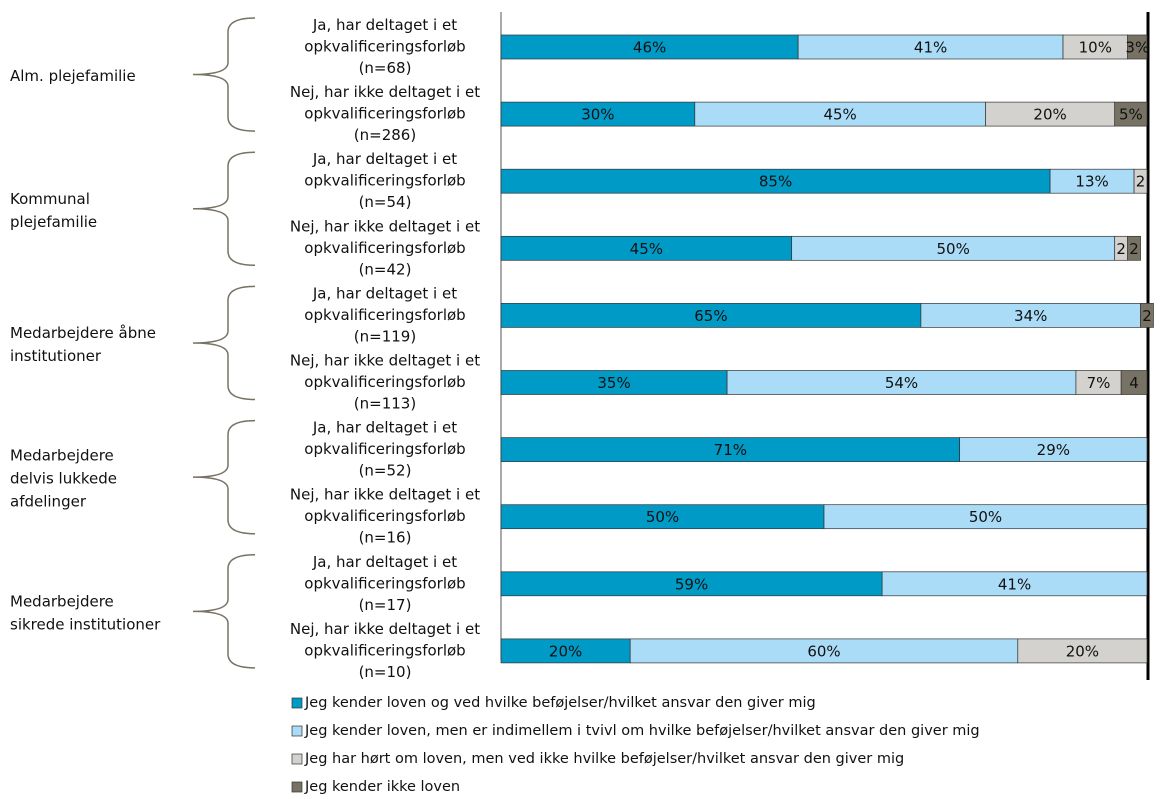 The image size is (1162, 799). I want to click on category-label: (n=68), so click(385, 68).